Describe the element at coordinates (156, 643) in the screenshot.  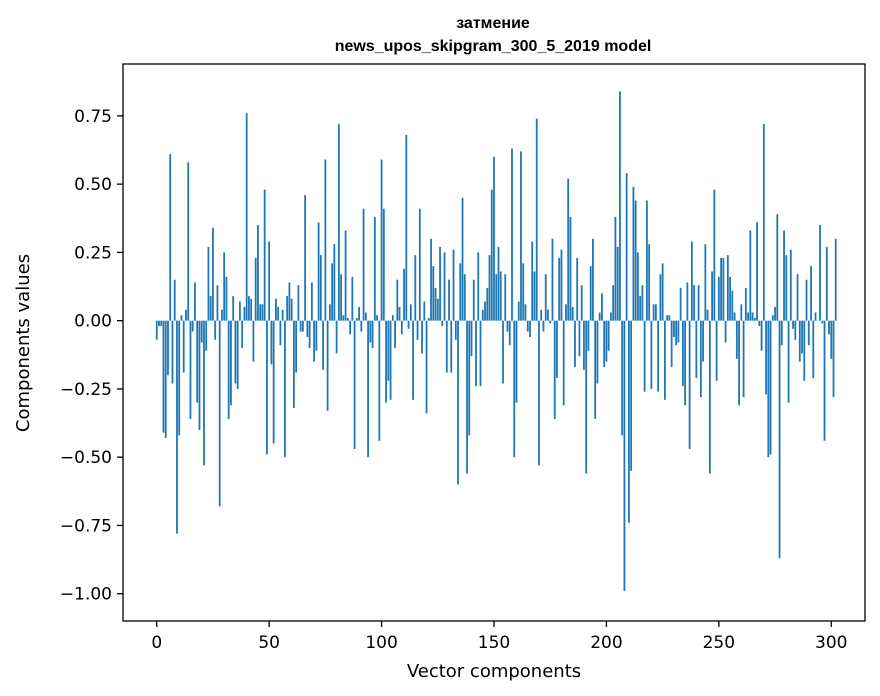
I see `x-tick-label: 0` at that location.